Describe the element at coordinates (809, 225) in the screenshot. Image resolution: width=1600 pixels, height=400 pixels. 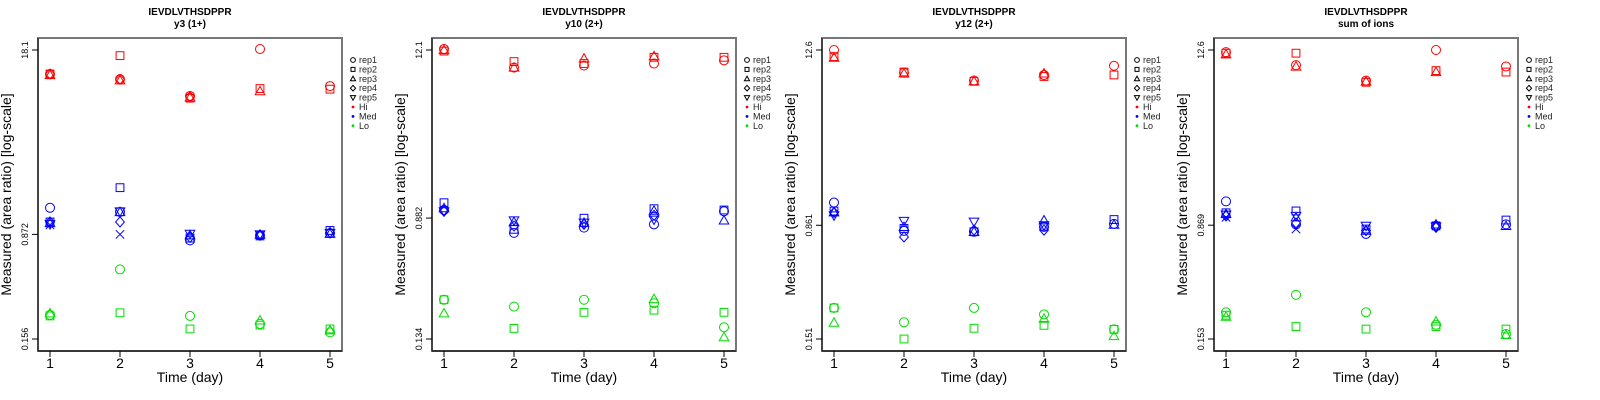
I see `y-tick-label: 0.861` at that location.